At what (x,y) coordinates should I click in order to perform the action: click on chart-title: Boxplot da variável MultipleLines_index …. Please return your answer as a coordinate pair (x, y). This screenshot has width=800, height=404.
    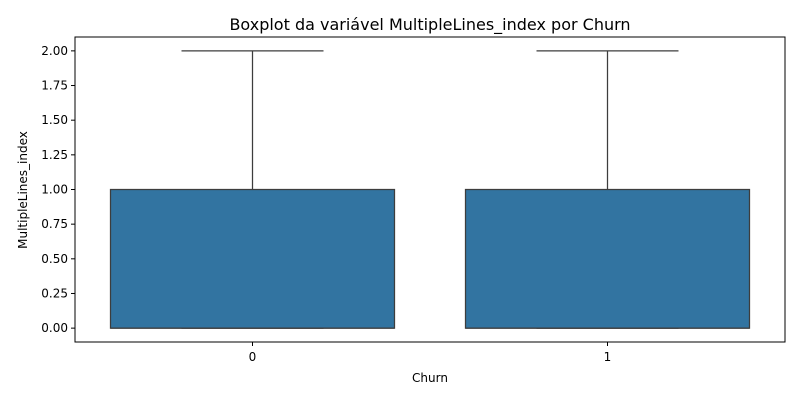
    Looking at the image, I should click on (429, 25).